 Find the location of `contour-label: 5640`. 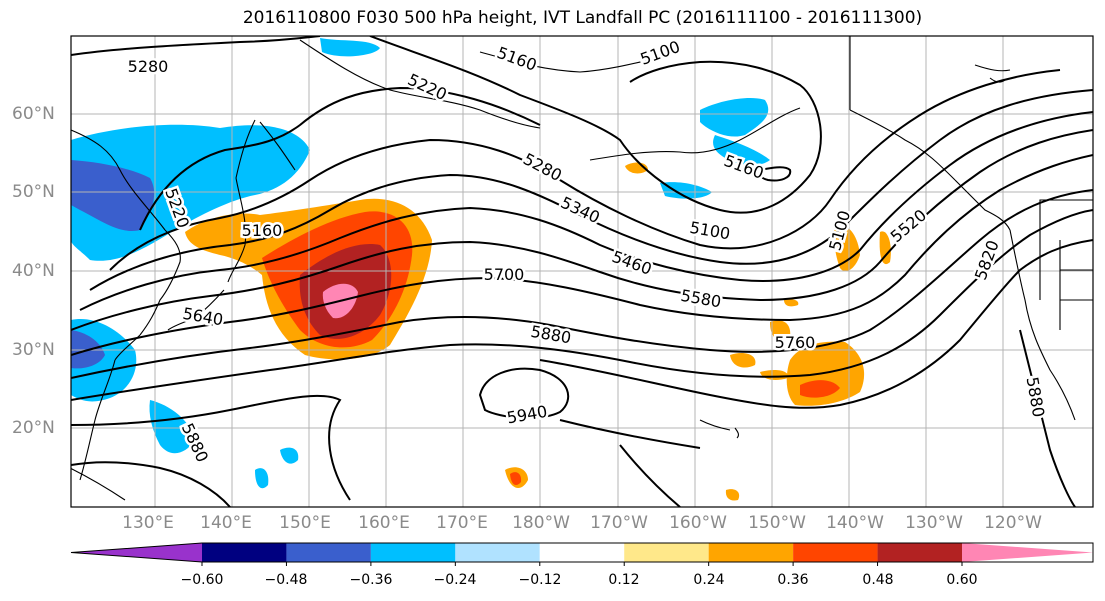

contour-label: 5640 is located at coordinates (202, 317).